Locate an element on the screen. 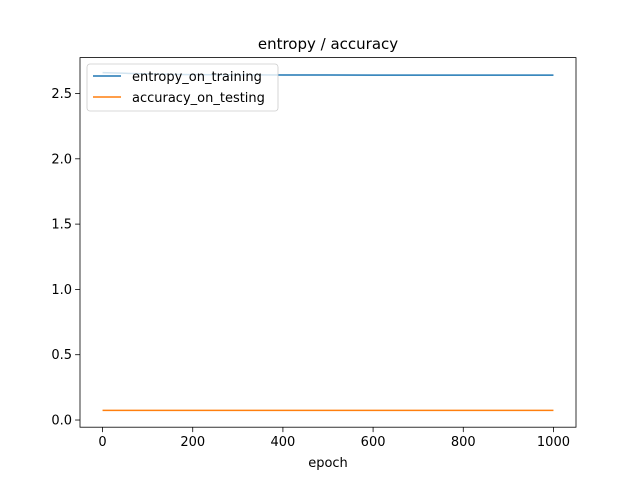  y-tick-label: 2.5 is located at coordinates (61, 94).